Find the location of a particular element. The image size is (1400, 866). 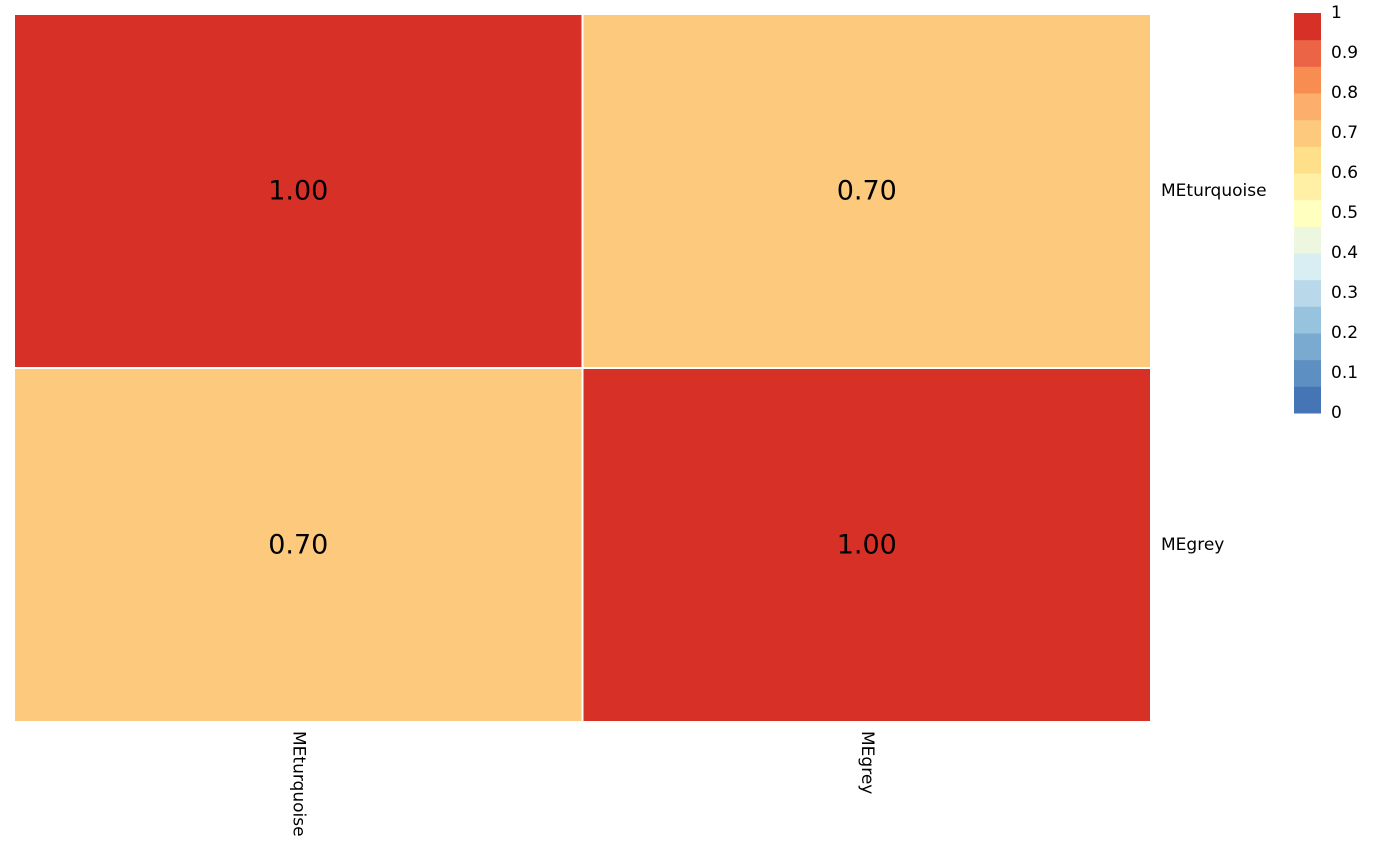

legend-tick-label: 0.5 is located at coordinates (1344, 213).